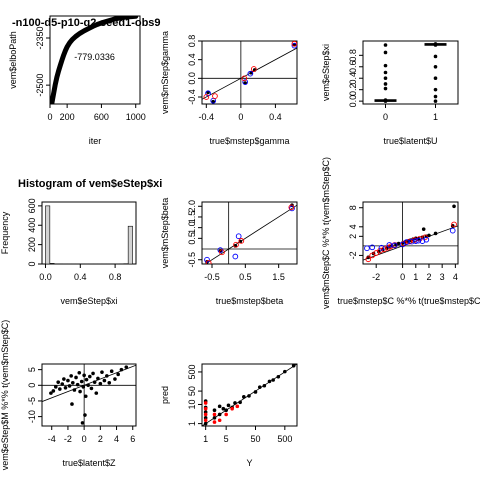  I want to click on y-tick-label: 50, so click(192, 391).